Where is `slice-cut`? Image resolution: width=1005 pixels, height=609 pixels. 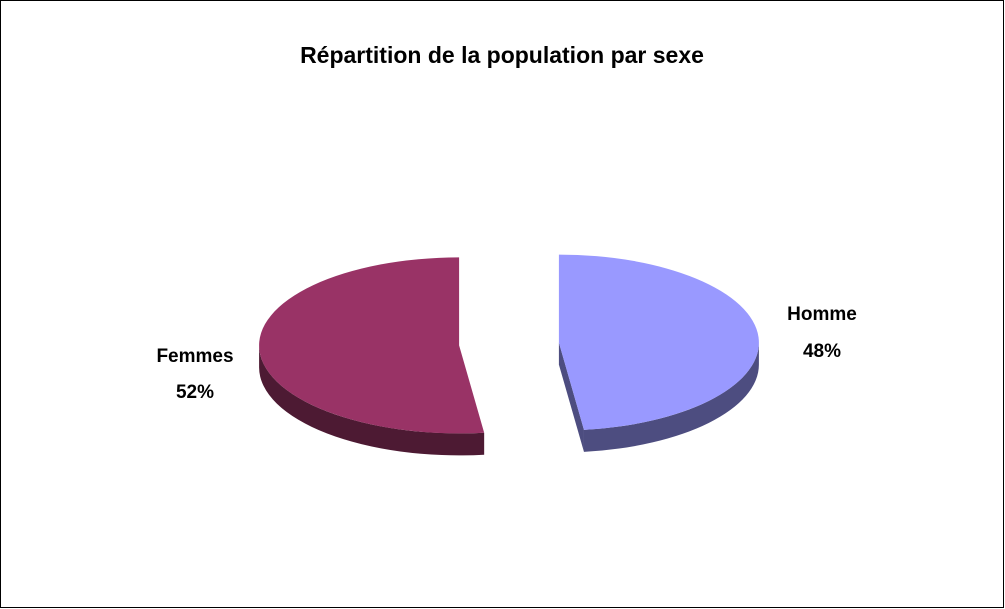 slice-cut is located at coordinates (571, 397).